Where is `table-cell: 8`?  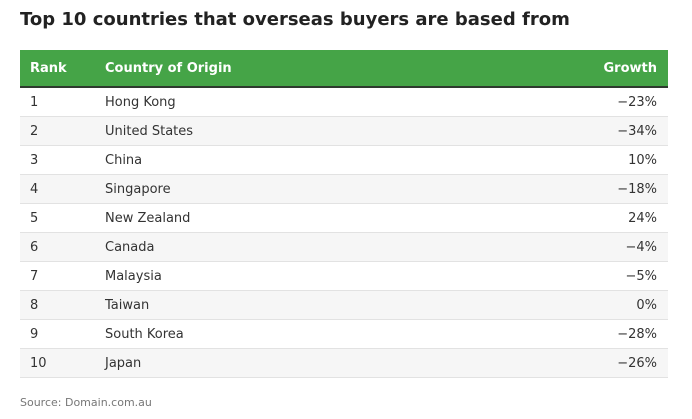
table-cell: 8 is located at coordinates (62, 305).